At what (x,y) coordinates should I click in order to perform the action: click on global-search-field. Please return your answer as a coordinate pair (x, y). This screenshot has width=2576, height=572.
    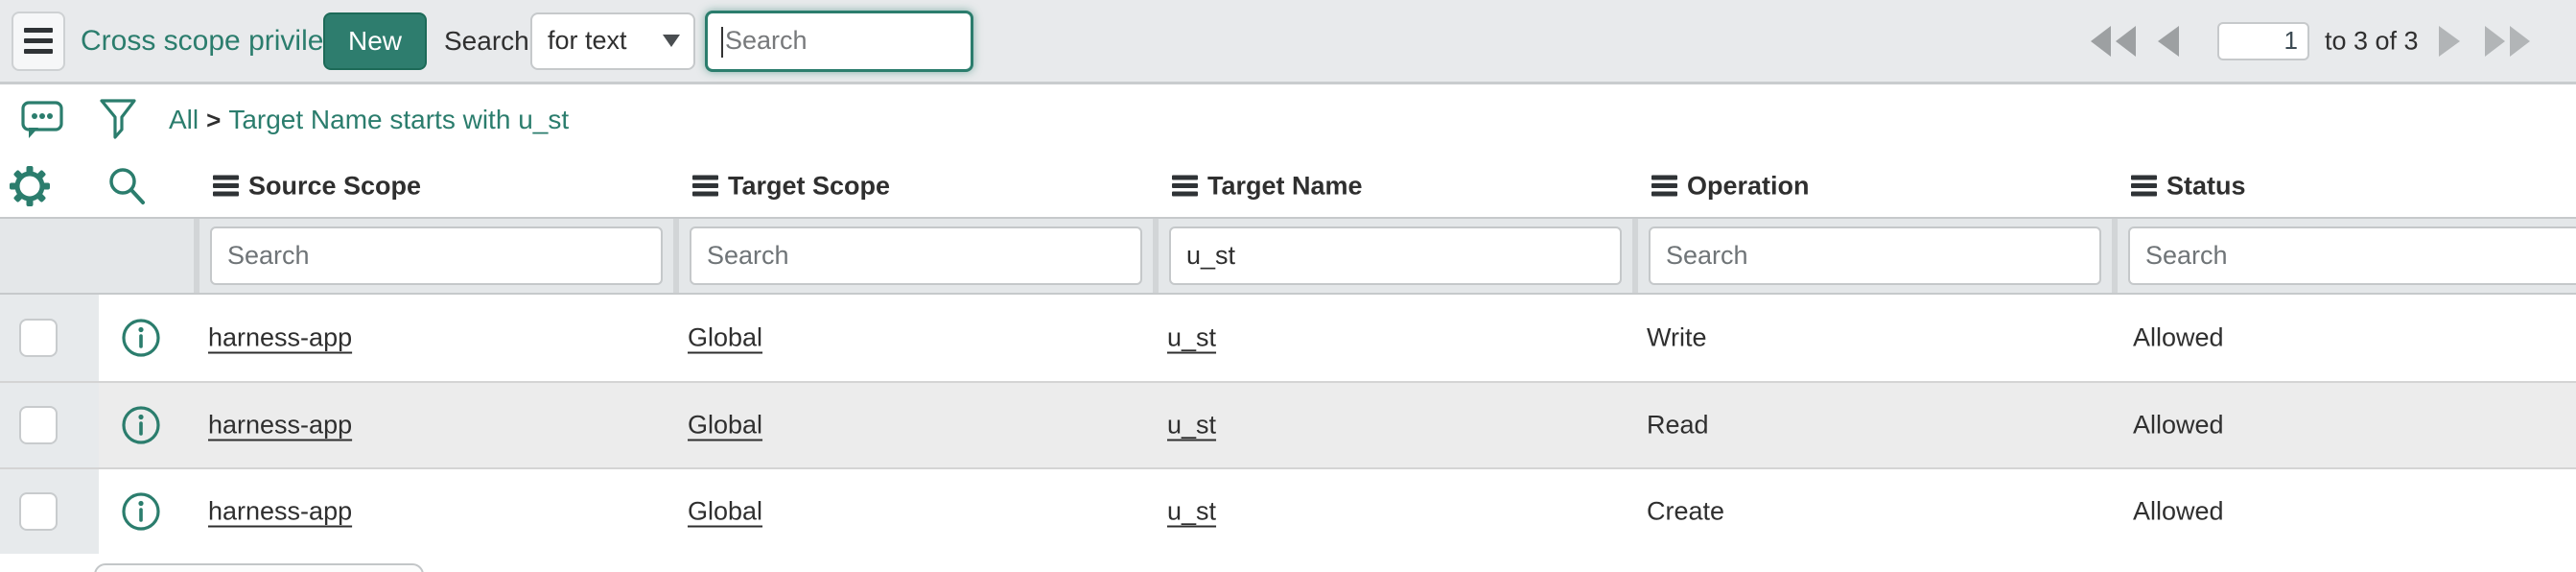
    Looking at the image, I should click on (839, 41).